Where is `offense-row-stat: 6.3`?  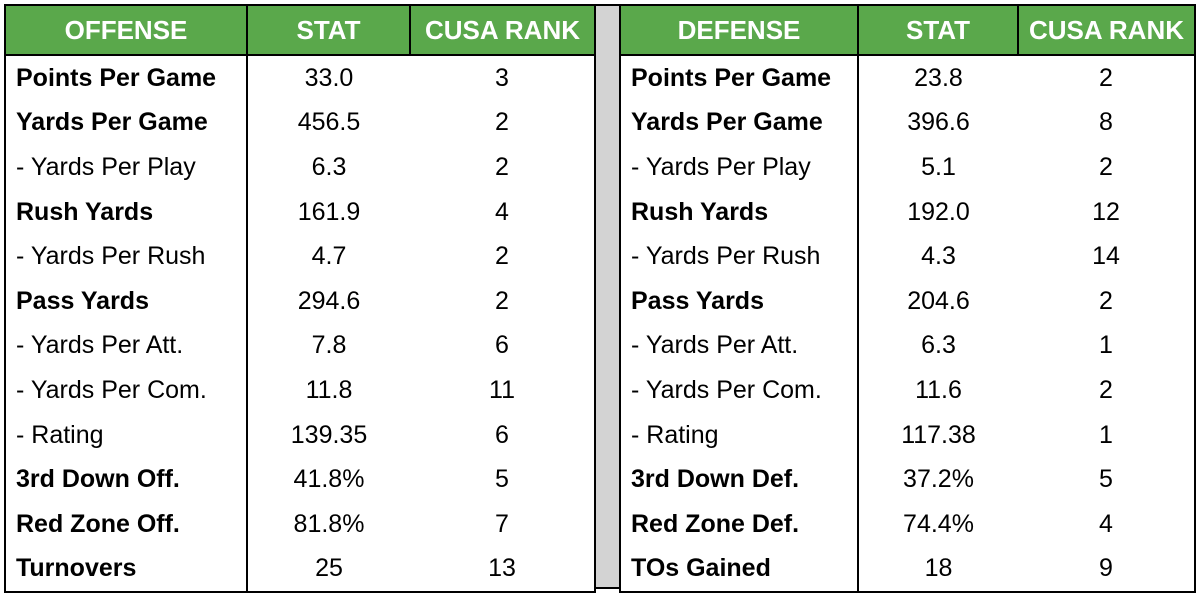 offense-row-stat: 6.3 is located at coordinates (328, 167).